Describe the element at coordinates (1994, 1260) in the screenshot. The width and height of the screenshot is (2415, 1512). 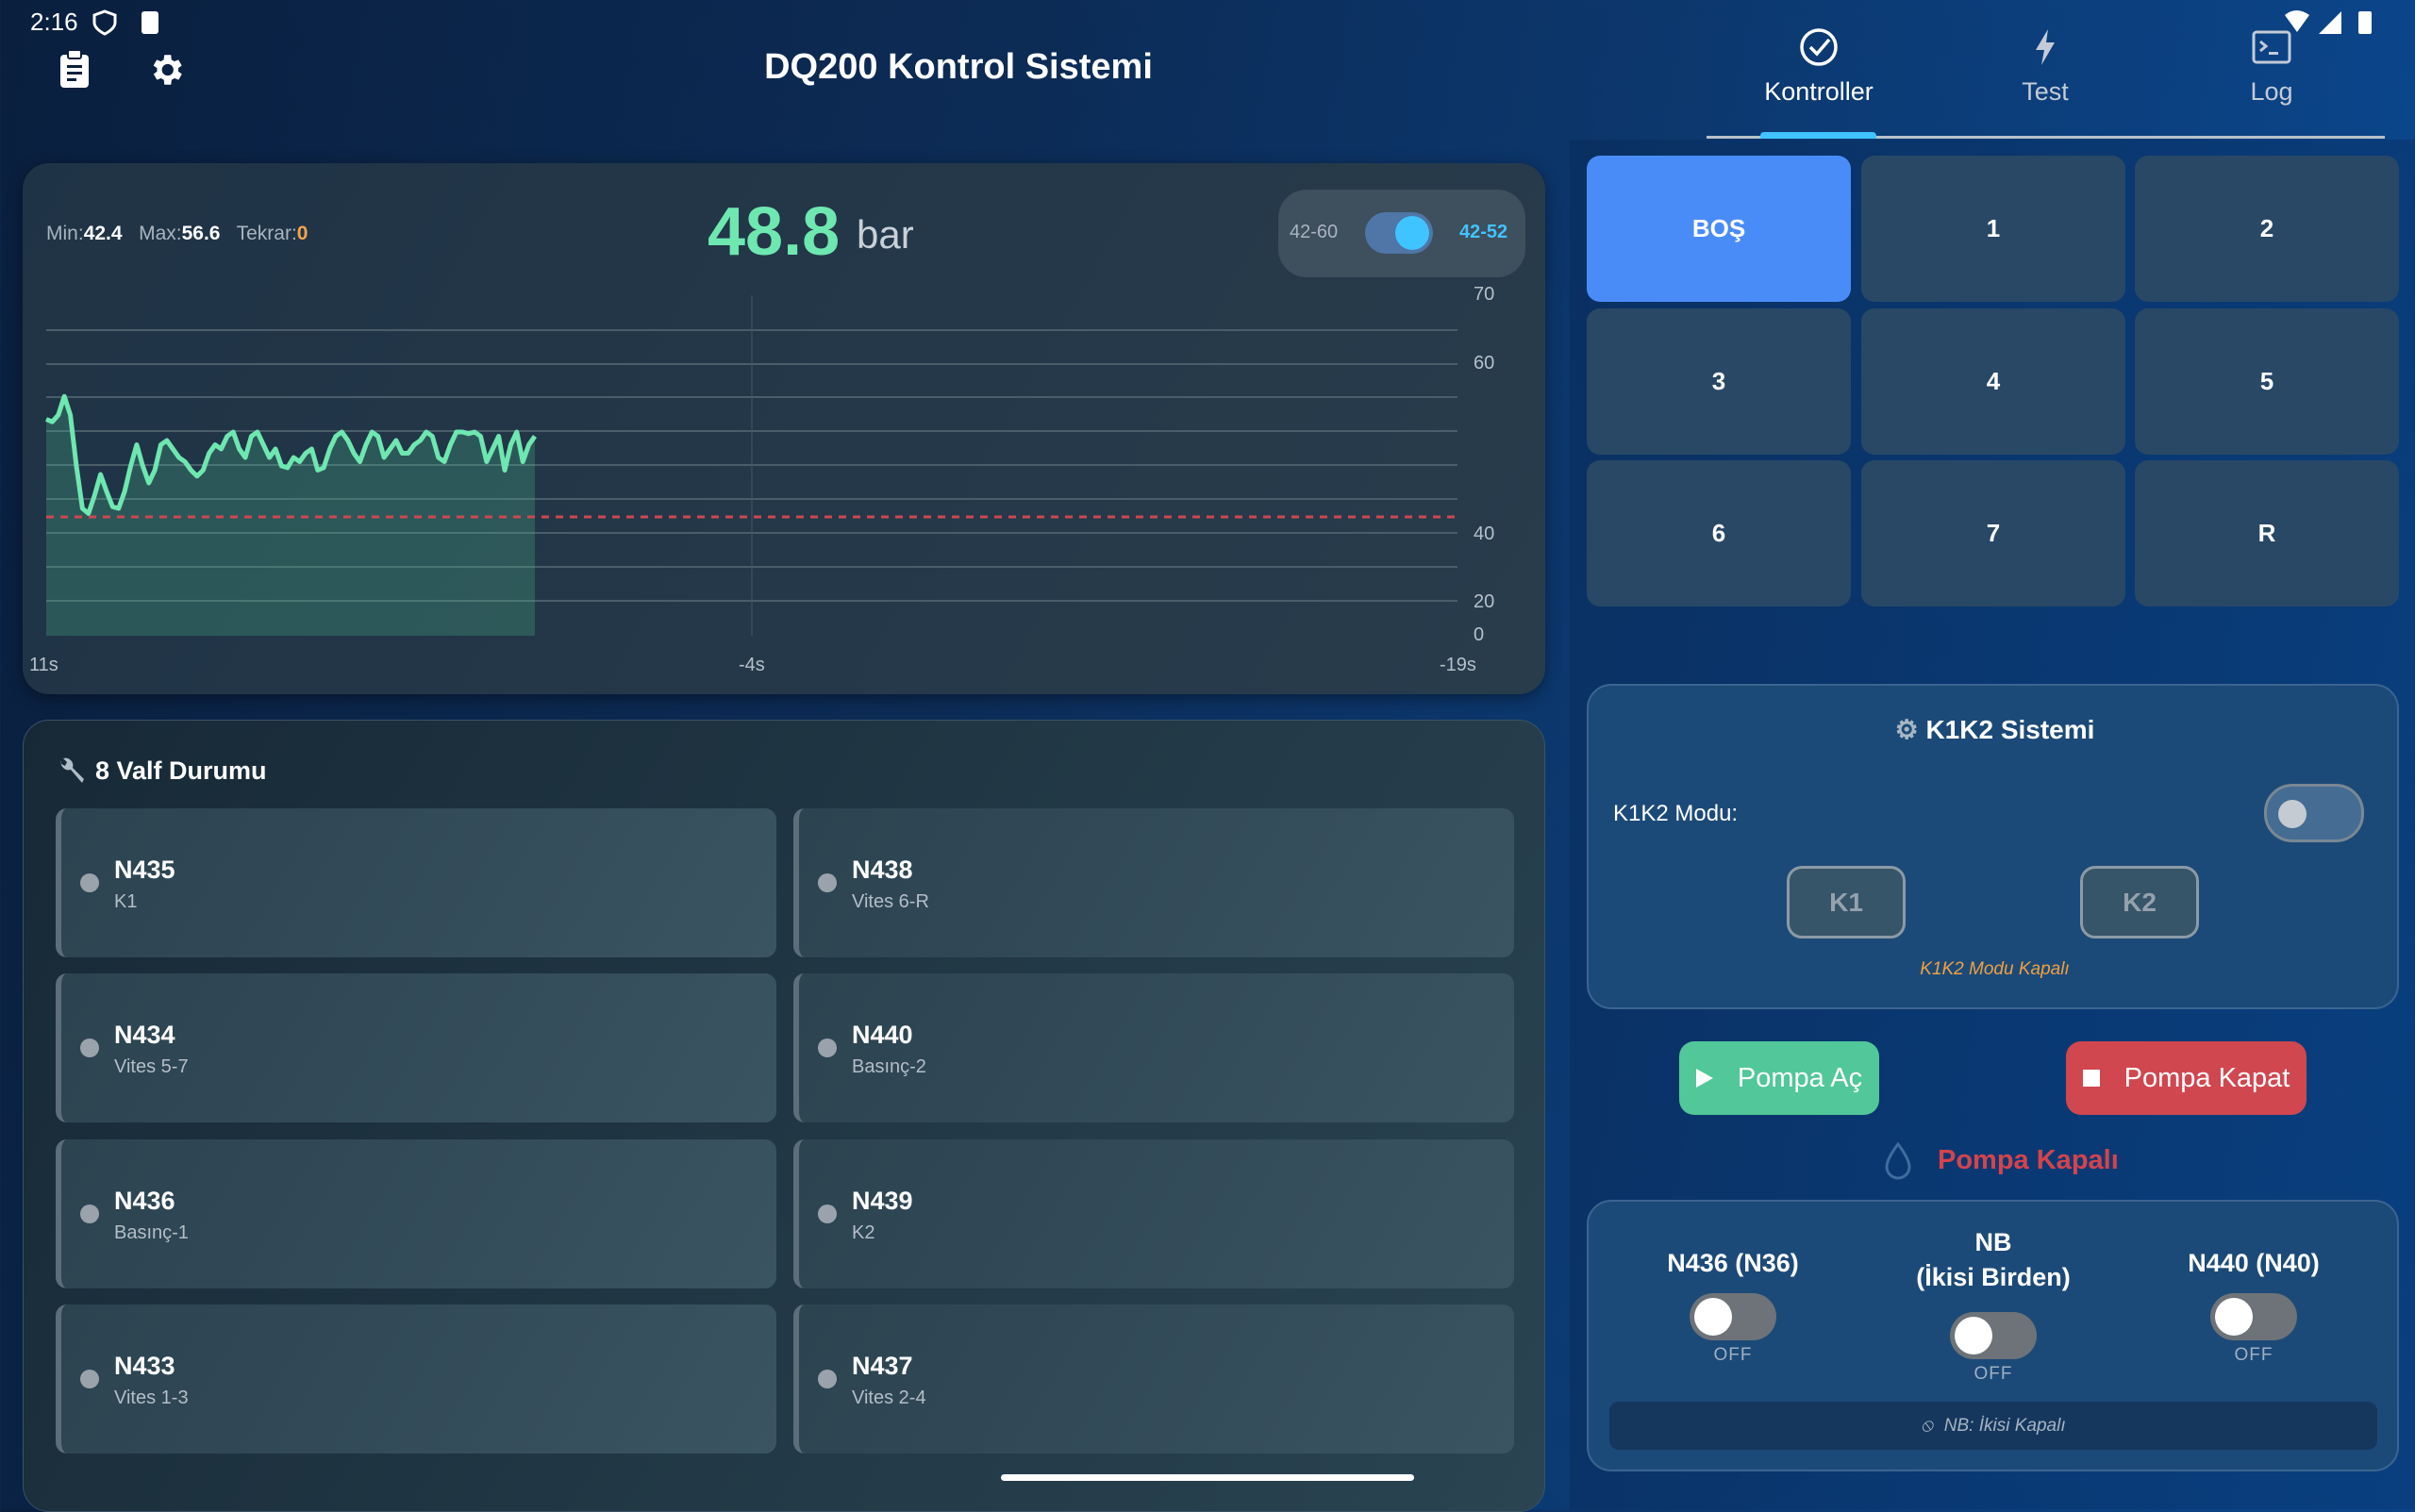
I see `nb-label: NB (İkisi Birden)` at that location.